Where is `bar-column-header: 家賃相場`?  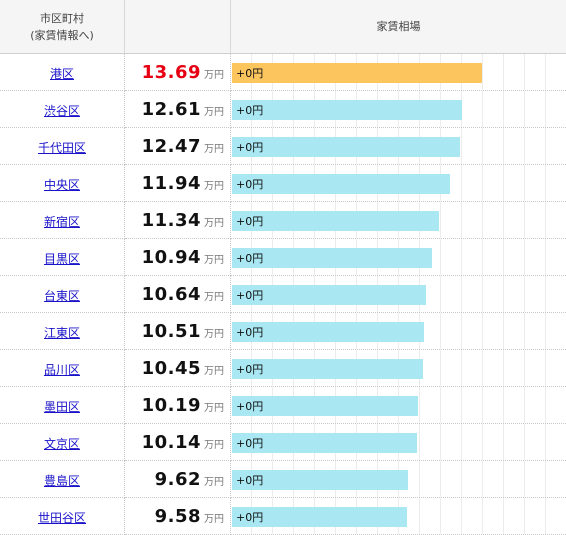
bar-column-header: 家賃相場 is located at coordinates (398, 27).